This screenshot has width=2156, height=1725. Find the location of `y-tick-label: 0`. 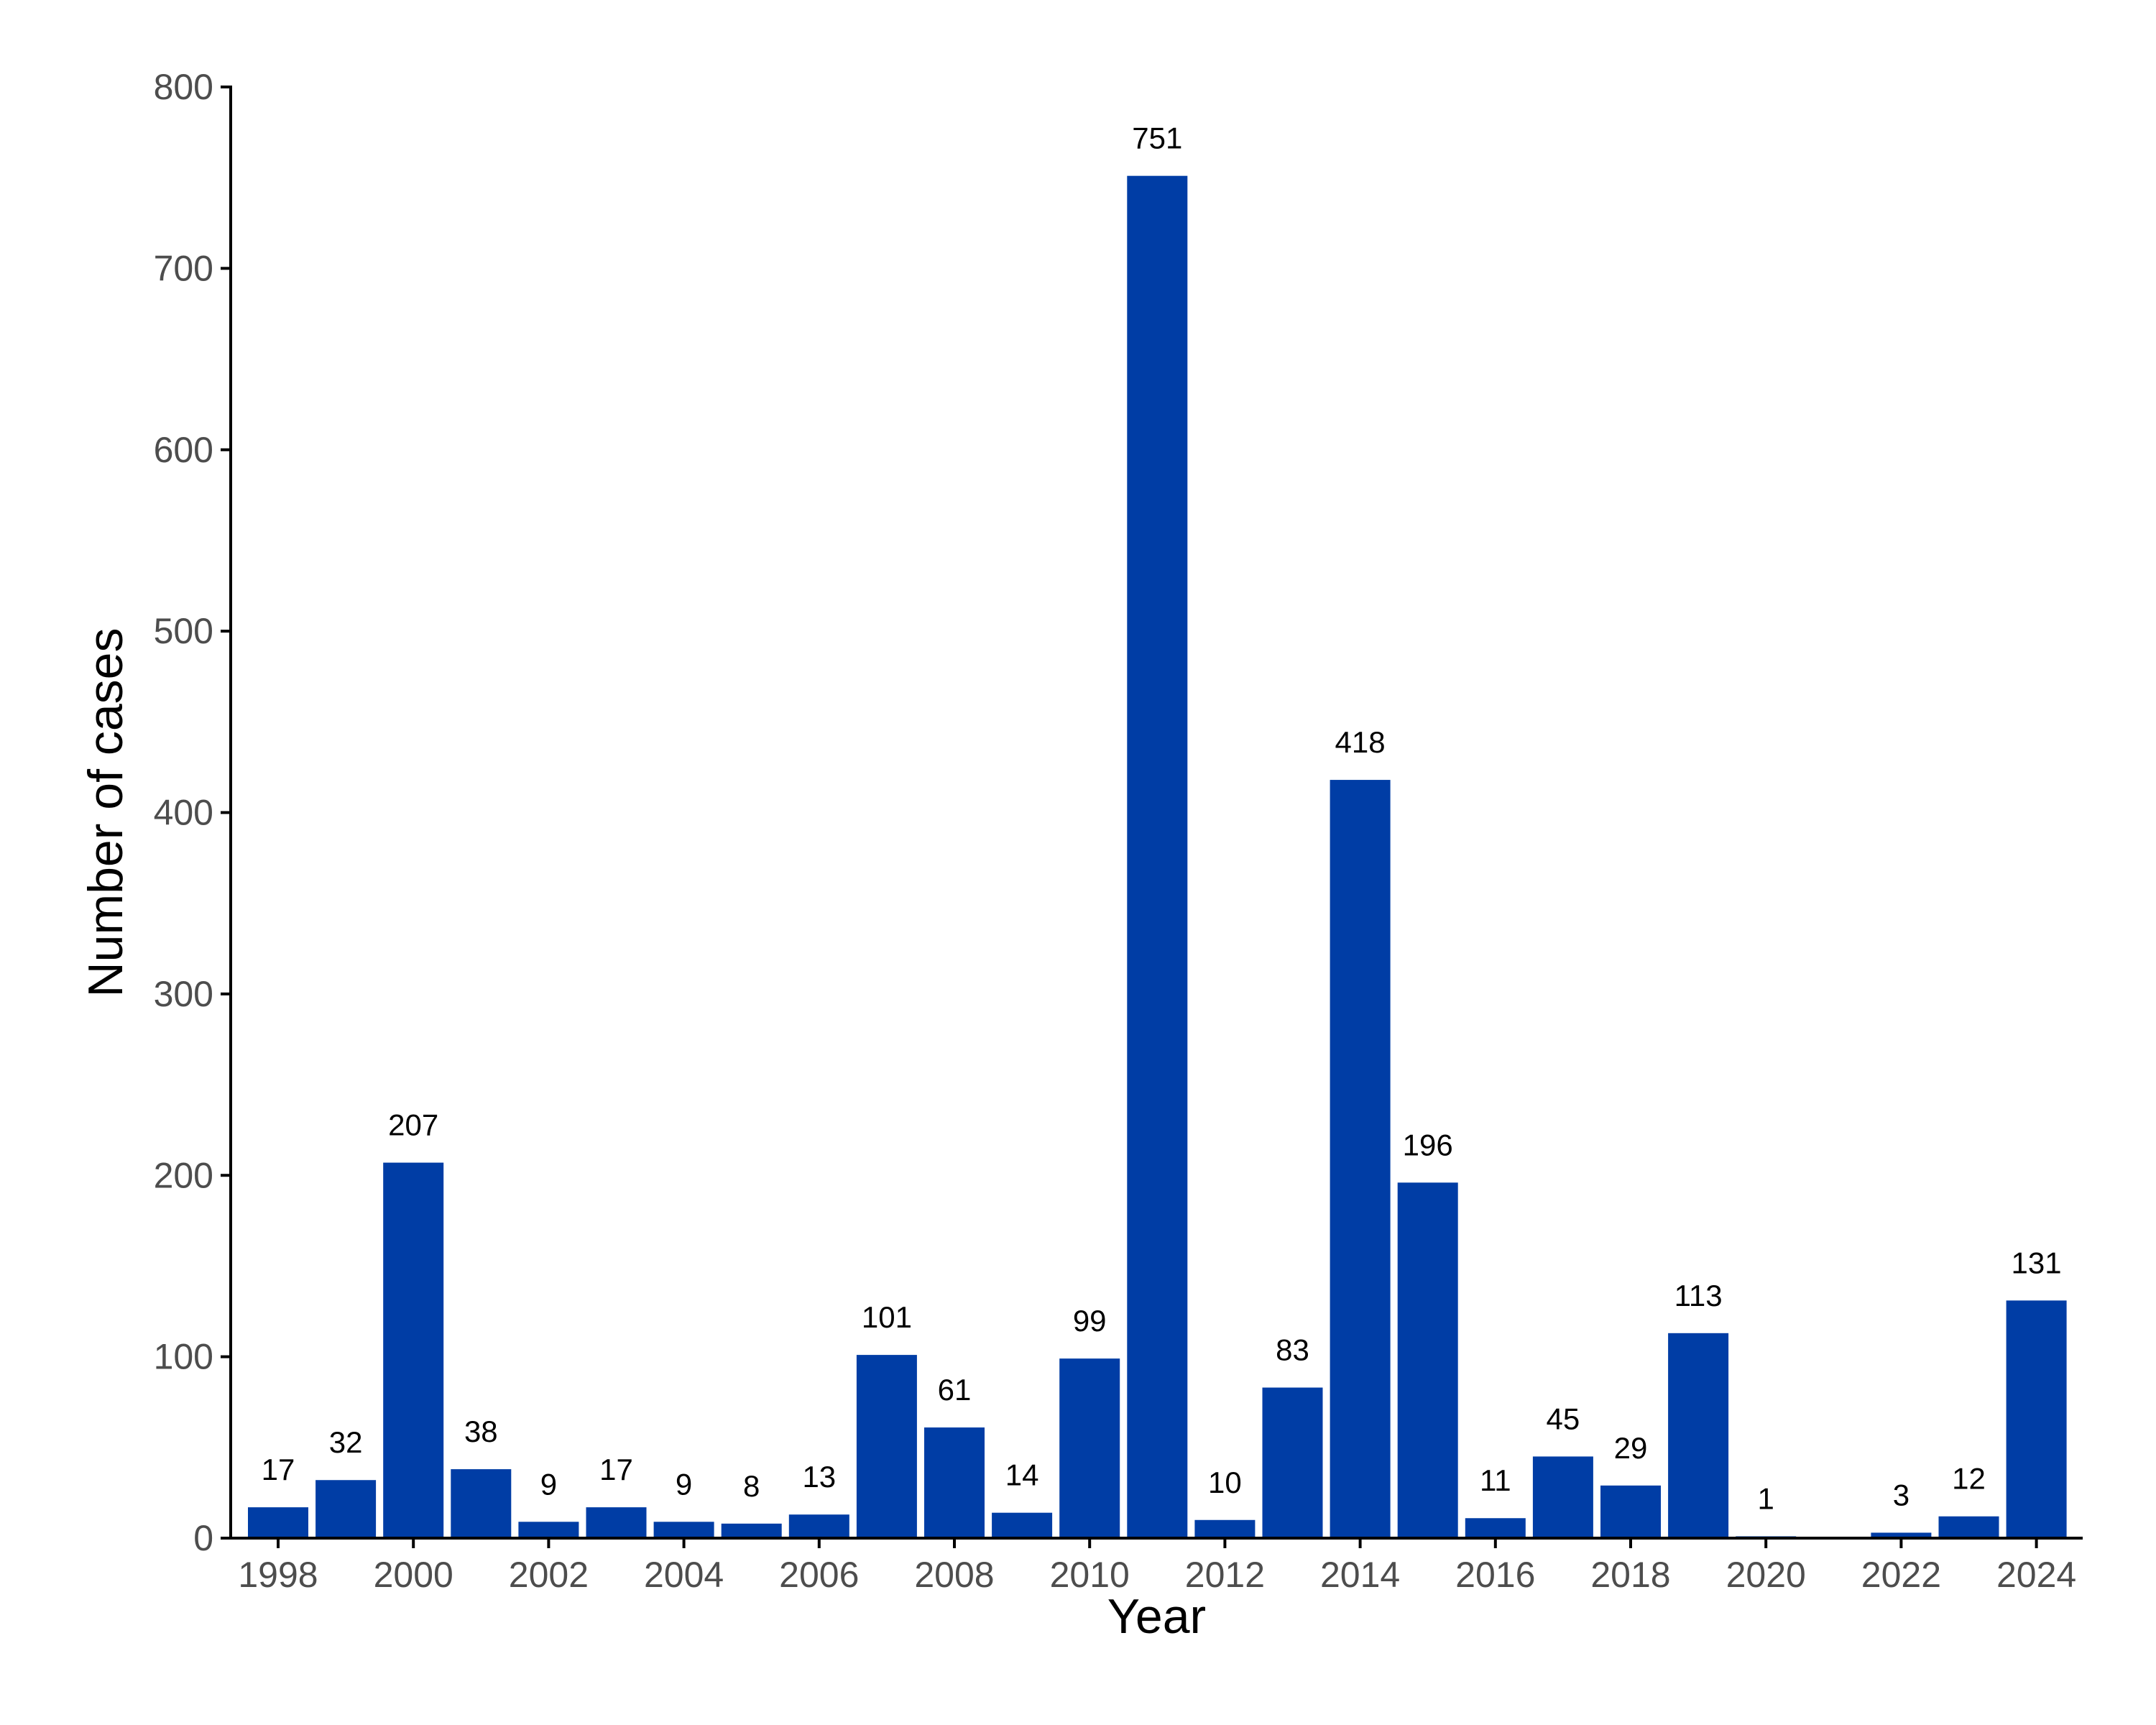

y-tick-label: 0 is located at coordinates (203, 1538).